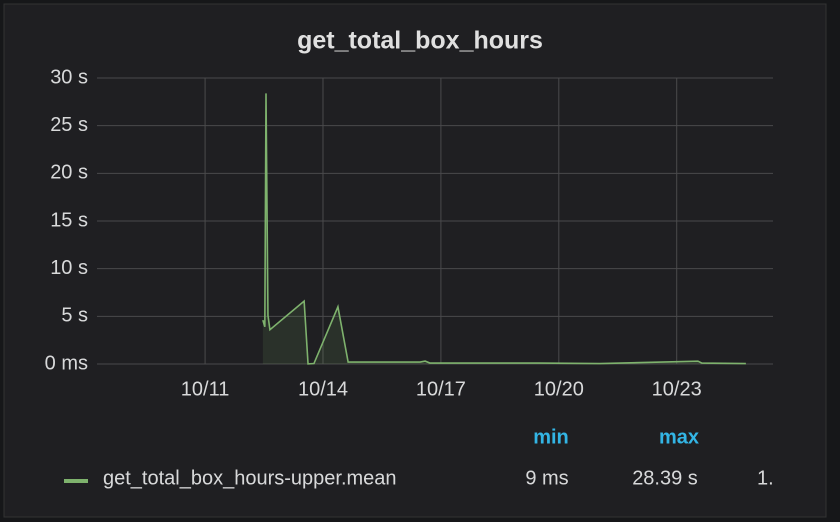 This screenshot has width=840, height=522. What do you see at coordinates (69, 268) in the screenshot?
I see `y-tick-label: 10 s` at bounding box center [69, 268].